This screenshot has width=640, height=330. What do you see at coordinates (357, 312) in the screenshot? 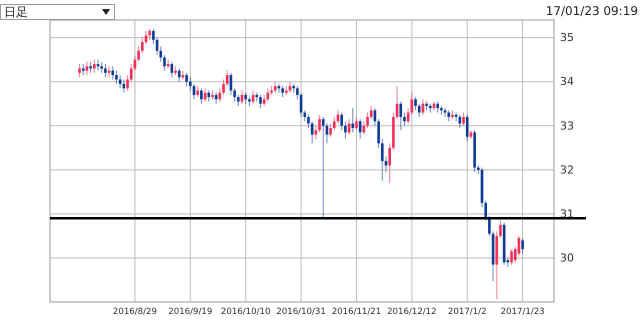
I see `x-tick-label: 2016/11/21` at bounding box center [357, 312].